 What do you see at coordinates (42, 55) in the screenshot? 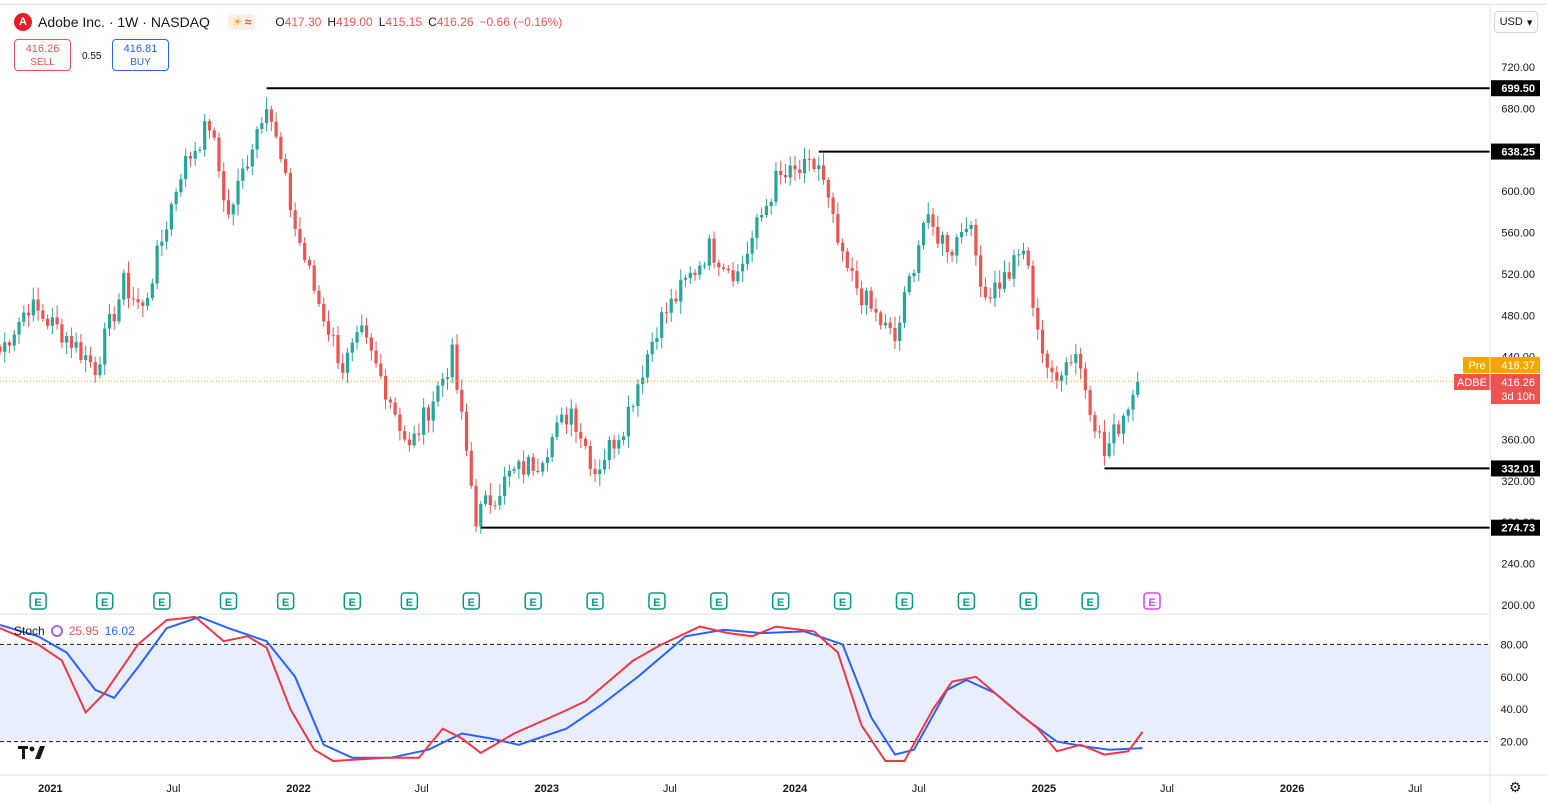
I see `sell-button: 416.26 SELL` at bounding box center [42, 55].